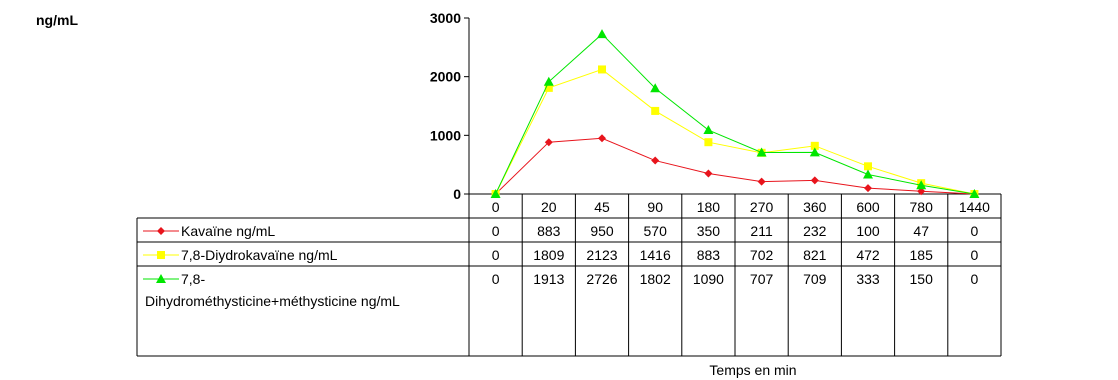  Describe the element at coordinates (761, 231) in the screenshot. I see `data-label: 211` at that location.